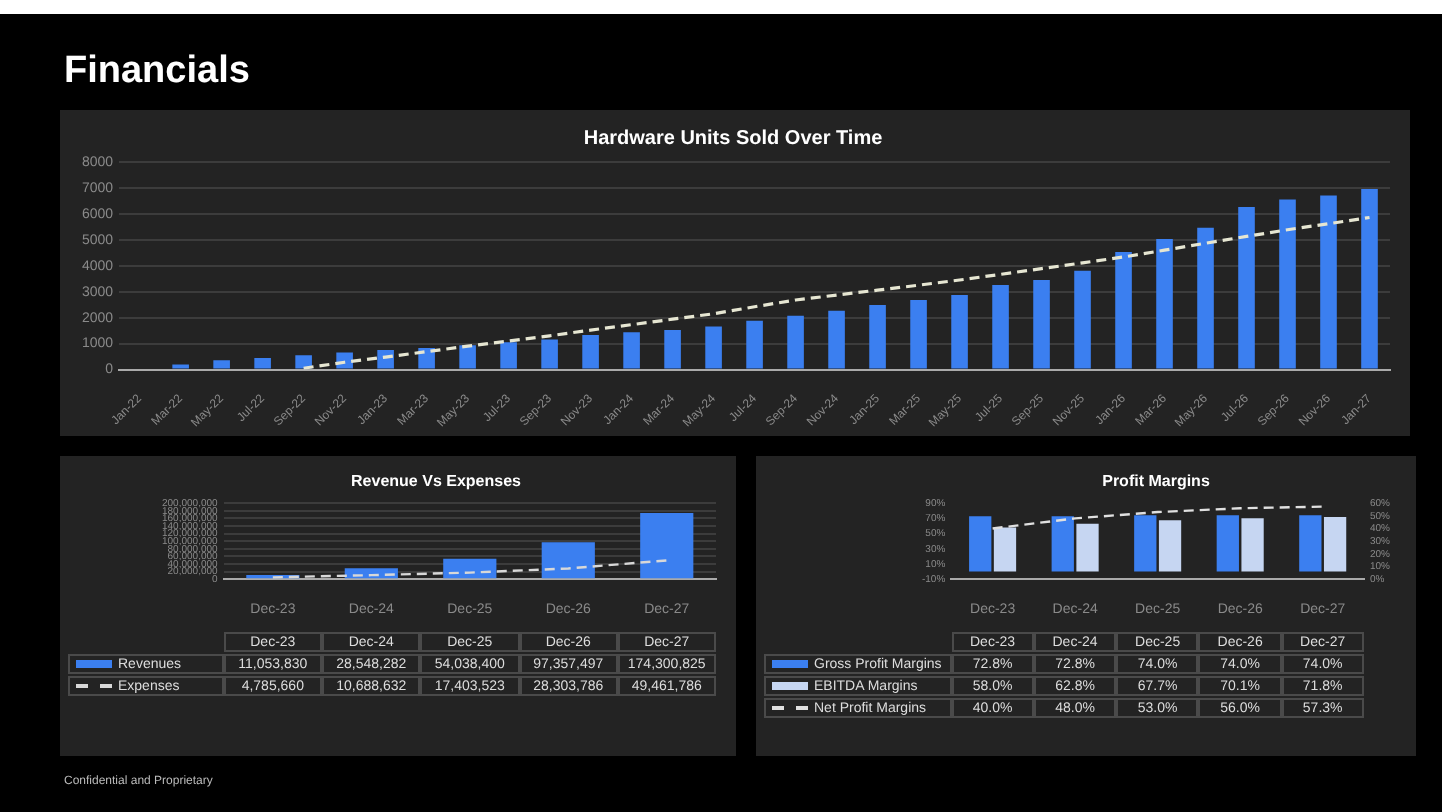 Image resolution: width=1442 pixels, height=812 pixels. Describe the element at coordinates (157, 72) in the screenshot. I see `text: Financials` at that location.